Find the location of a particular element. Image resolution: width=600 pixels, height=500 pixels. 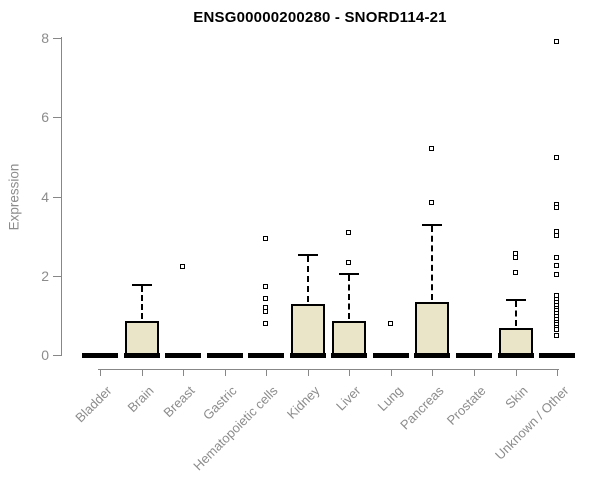

y-axis-line is located at coordinates (61, 196).